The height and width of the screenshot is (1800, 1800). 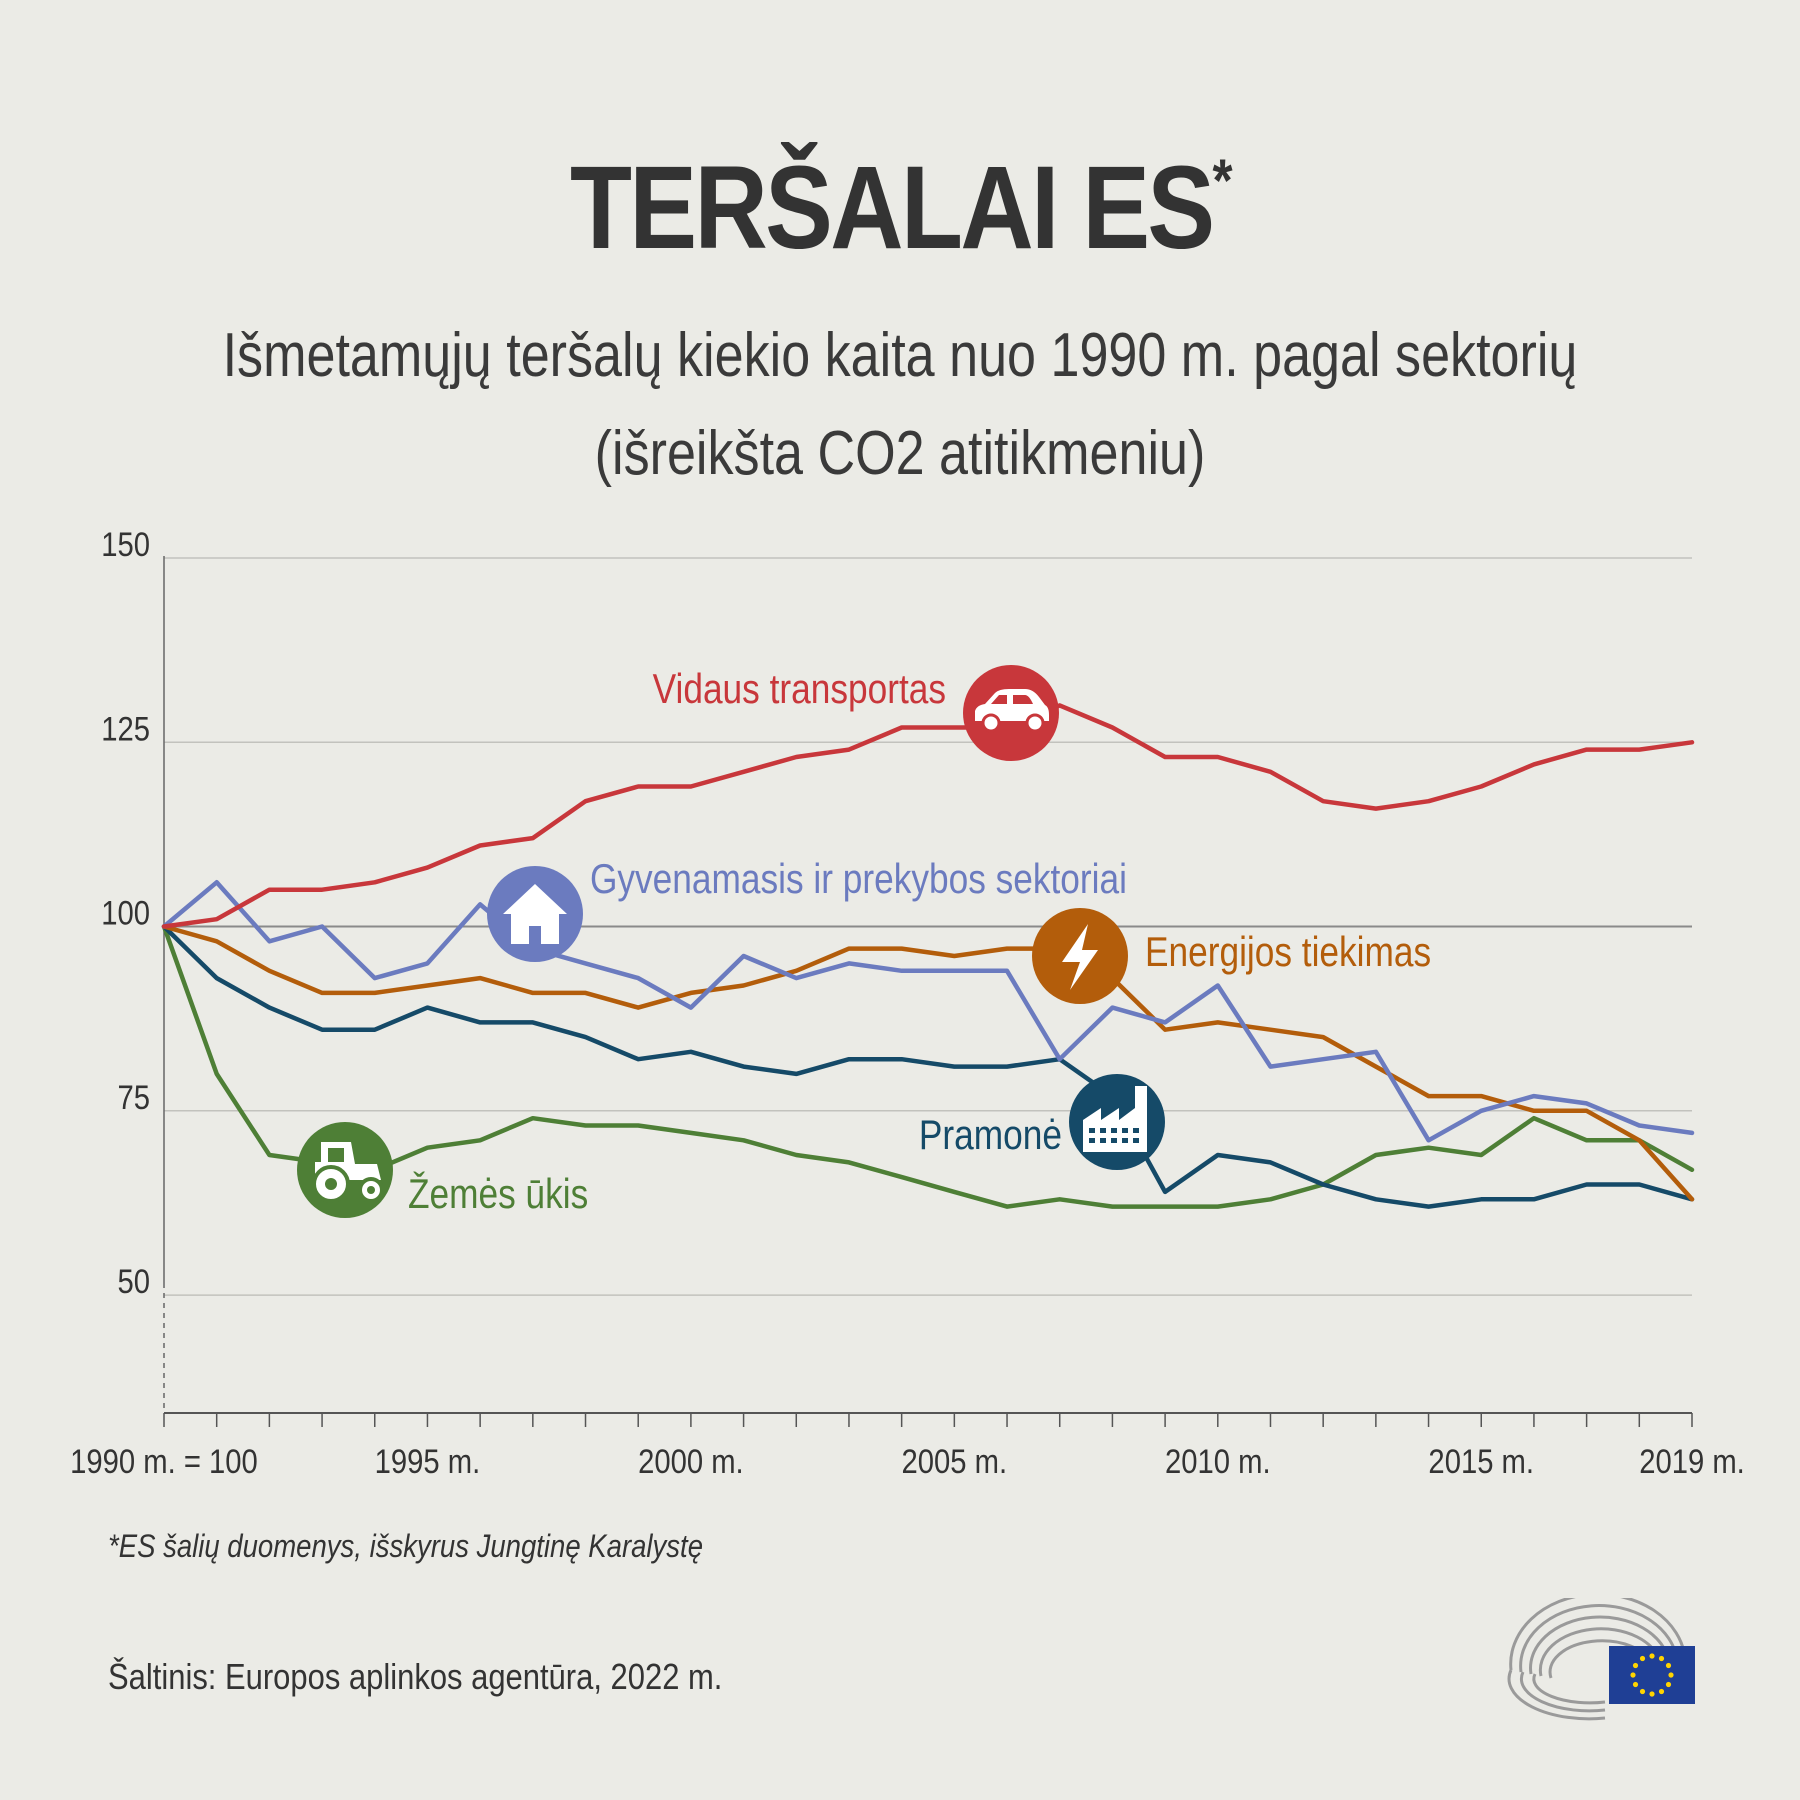 I want to click on x-tick-label: 1995 m., so click(x=428, y=1461).